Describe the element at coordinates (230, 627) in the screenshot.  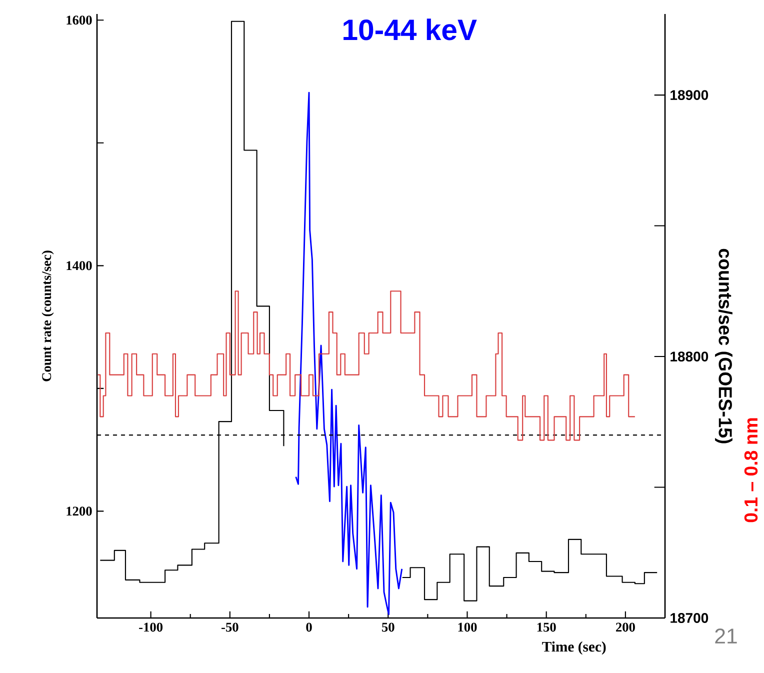
I see `x-tick-label: -50` at that location.